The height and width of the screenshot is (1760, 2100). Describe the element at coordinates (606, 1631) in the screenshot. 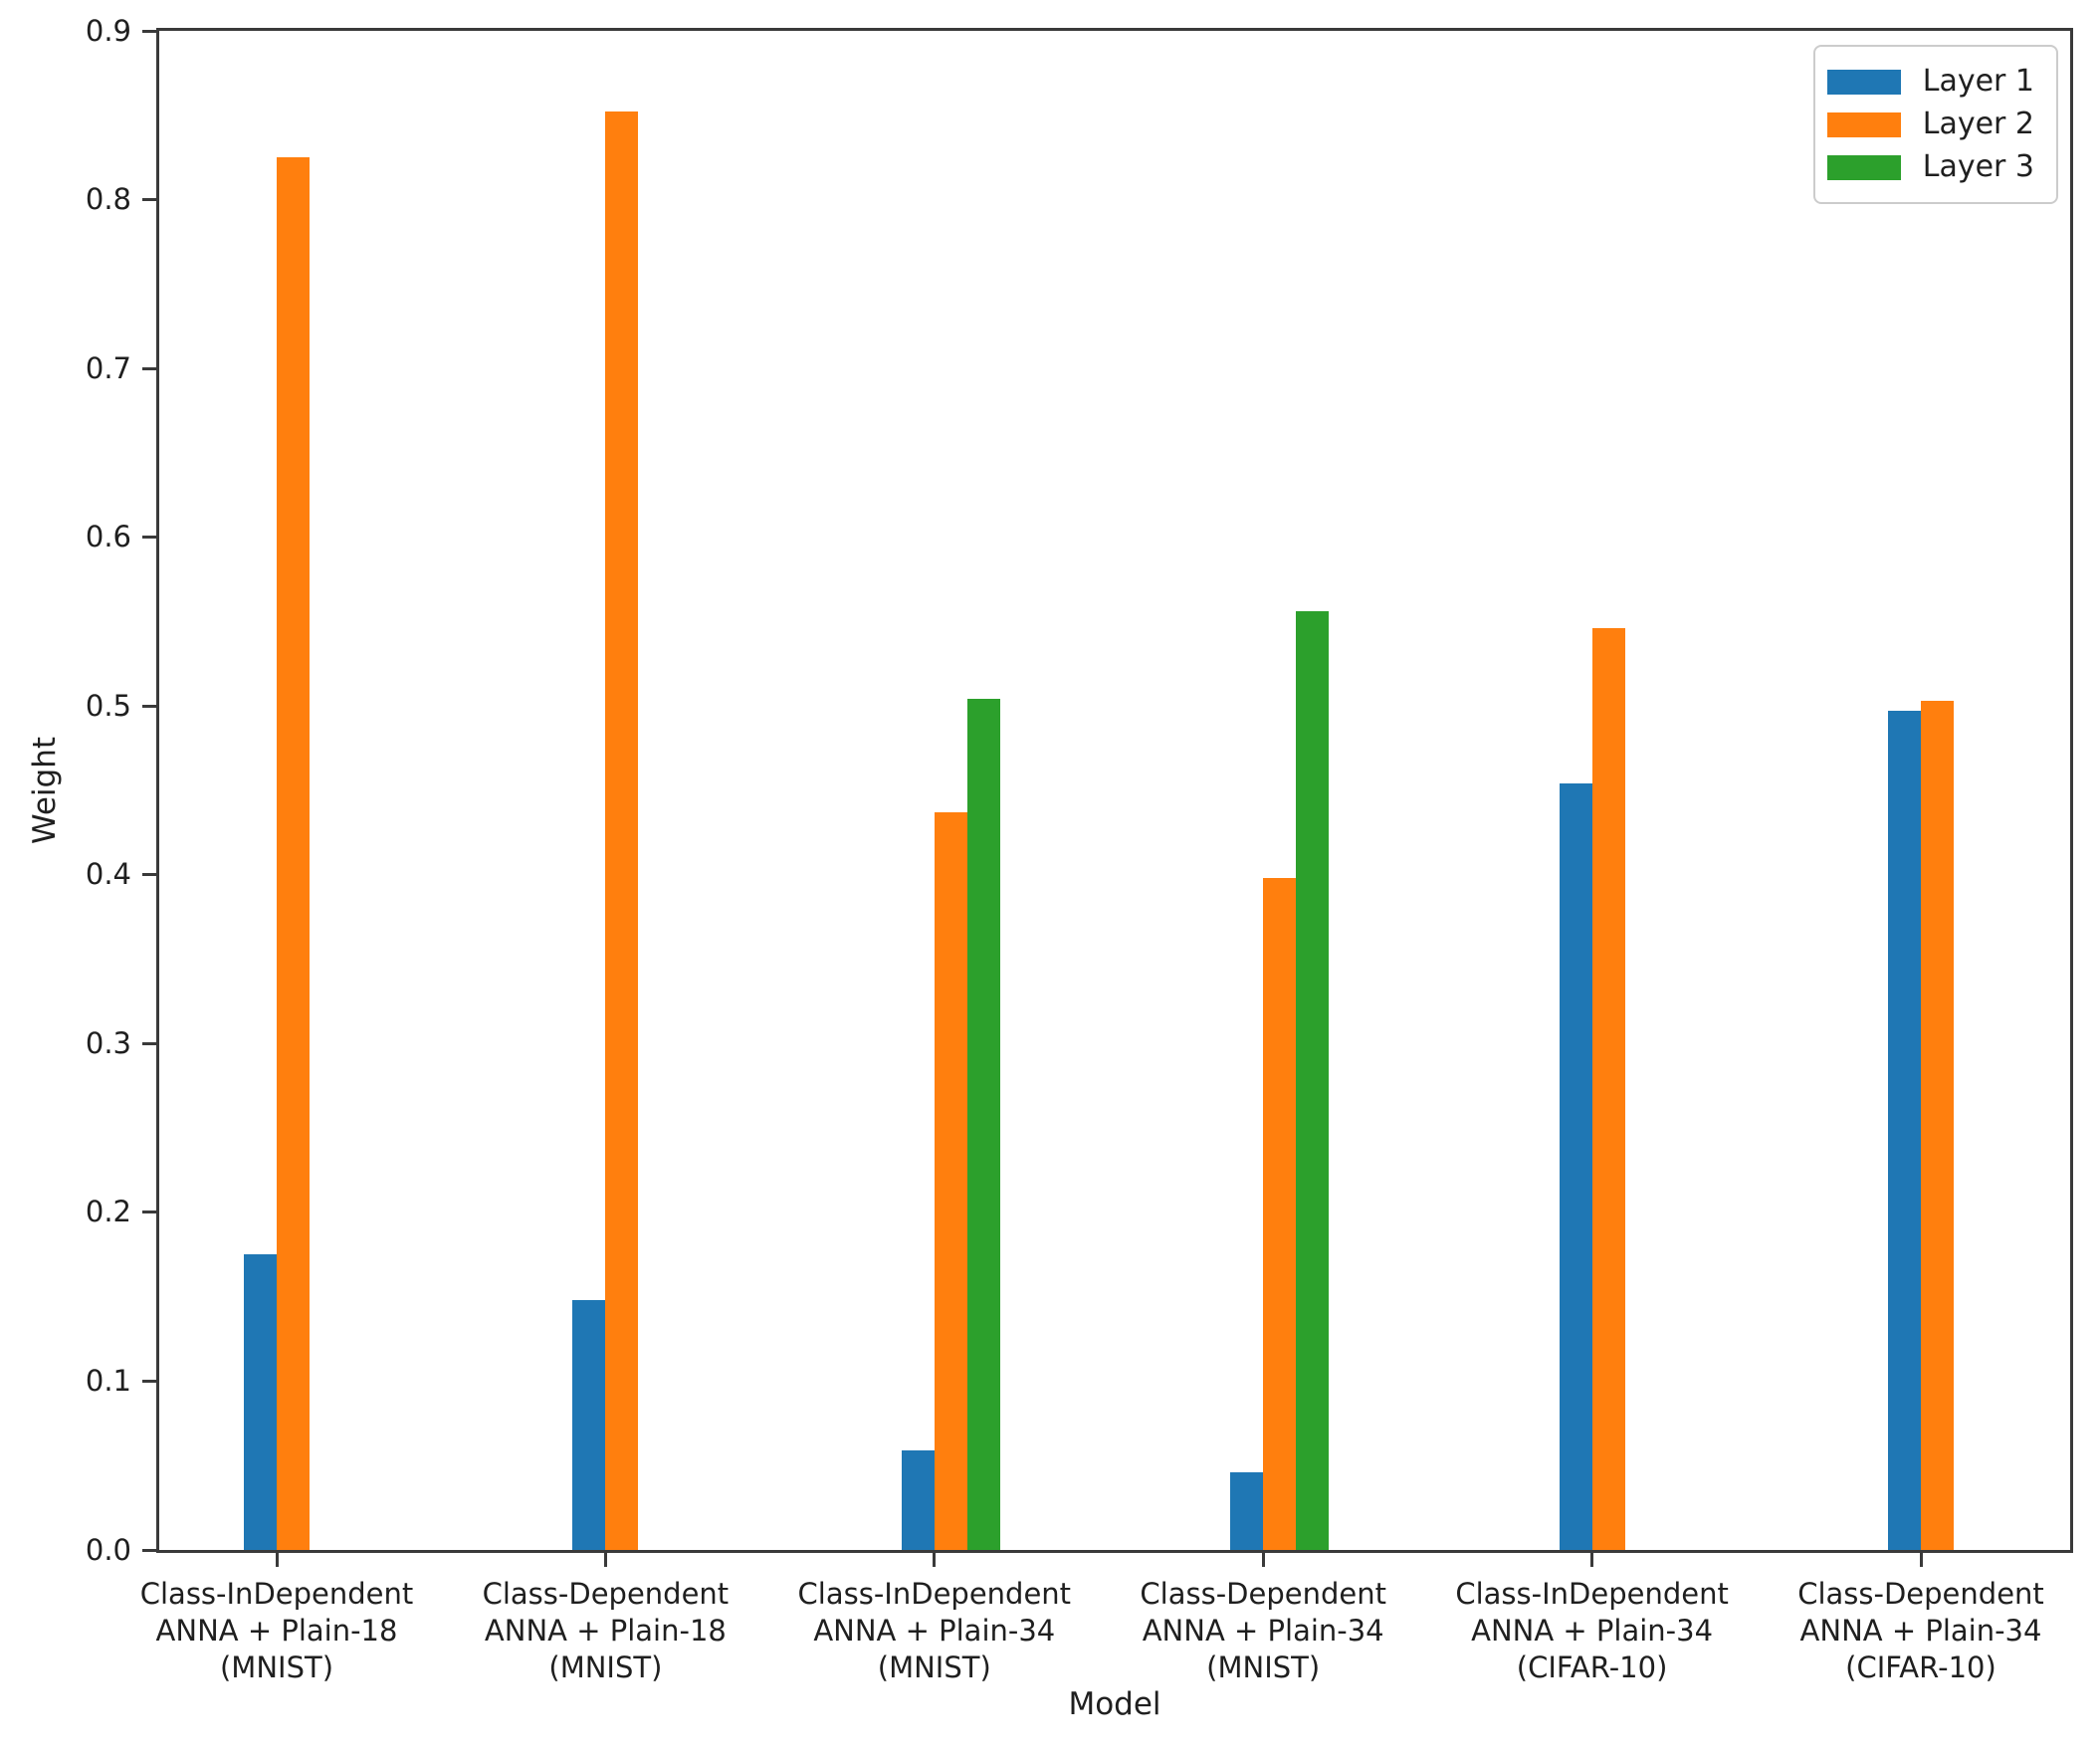

I see `x-tick-label: Class-Dependent ANNA + Plain-18 (MNIST)` at that location.